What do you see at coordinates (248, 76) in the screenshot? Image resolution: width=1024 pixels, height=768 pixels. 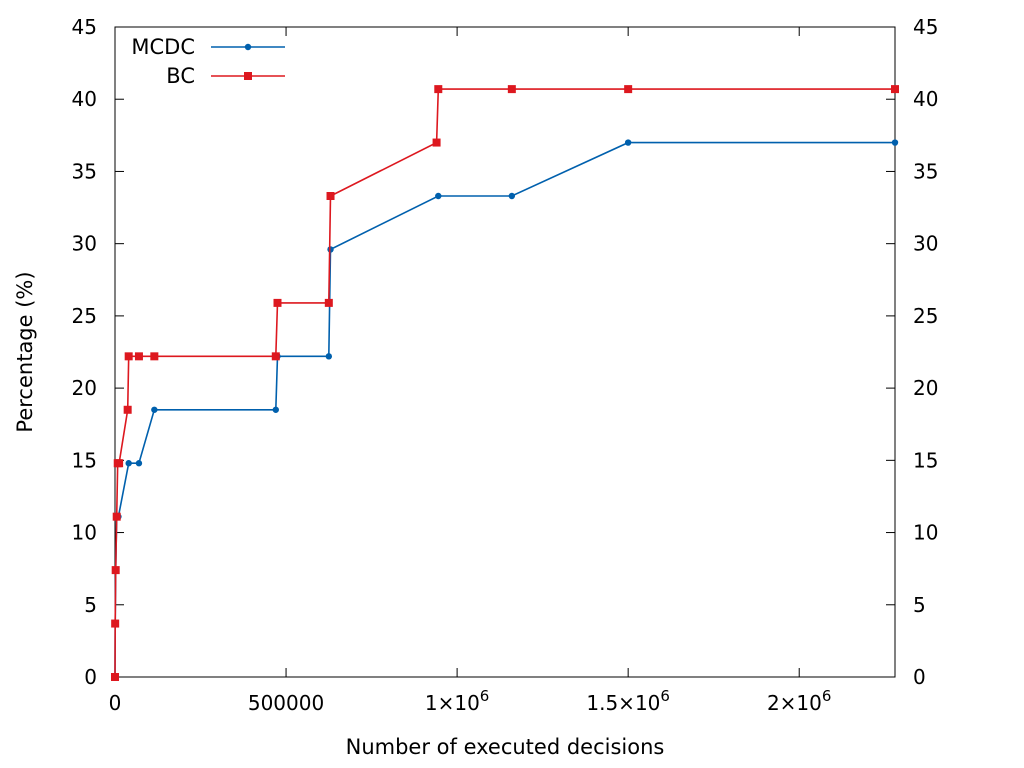 I see `legend-marker-bc` at bounding box center [248, 76].